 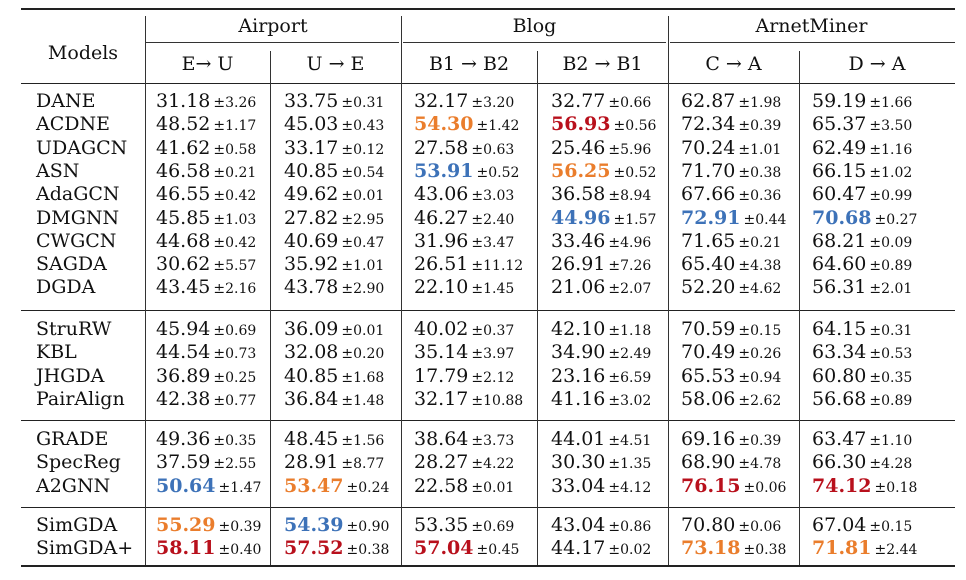 I want to click on cell-std: ±0.90, so click(x=368, y=527).